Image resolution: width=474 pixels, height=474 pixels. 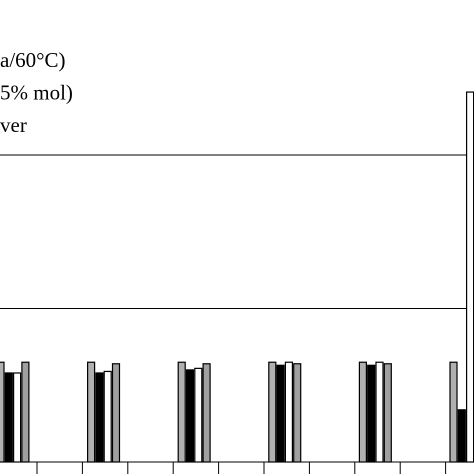 I want to click on legend-label: ver, so click(x=13, y=125).